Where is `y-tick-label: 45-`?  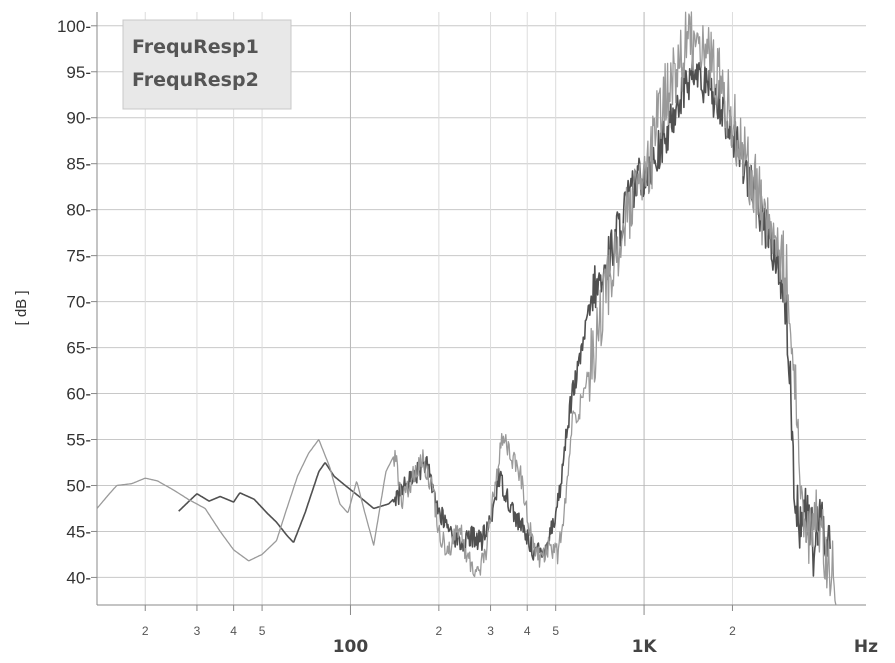 y-tick-label: 45- is located at coordinates (78, 531).